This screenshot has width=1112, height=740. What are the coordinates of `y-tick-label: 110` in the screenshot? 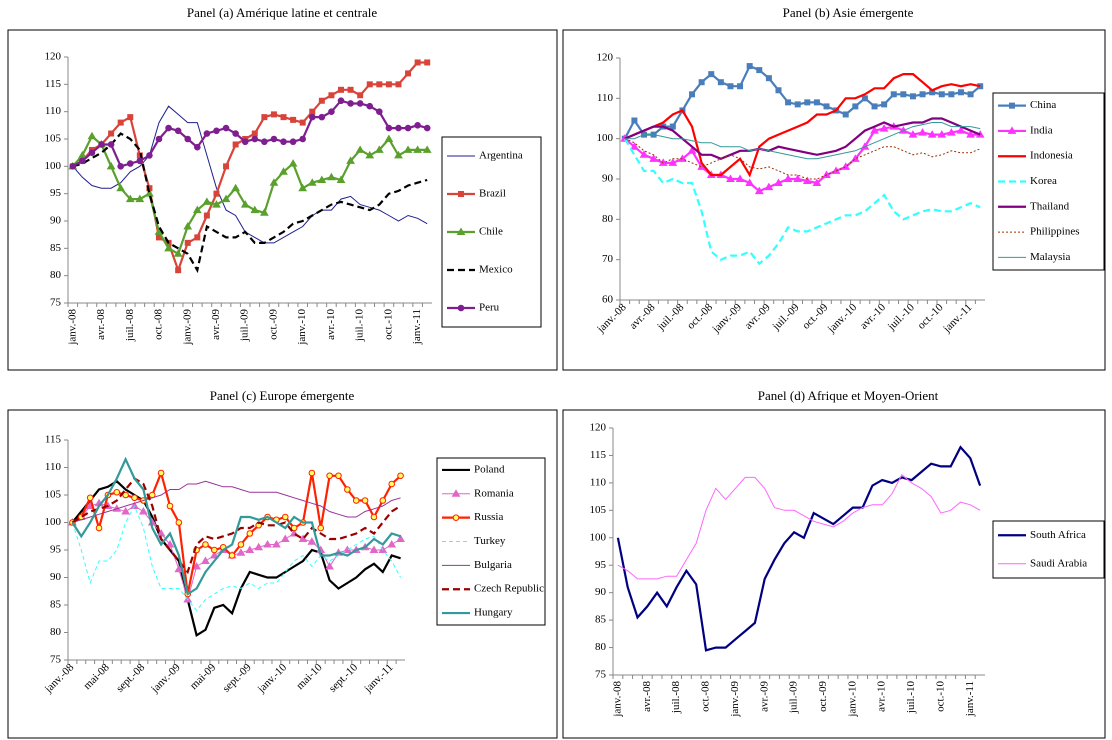 It's located at (605, 98).